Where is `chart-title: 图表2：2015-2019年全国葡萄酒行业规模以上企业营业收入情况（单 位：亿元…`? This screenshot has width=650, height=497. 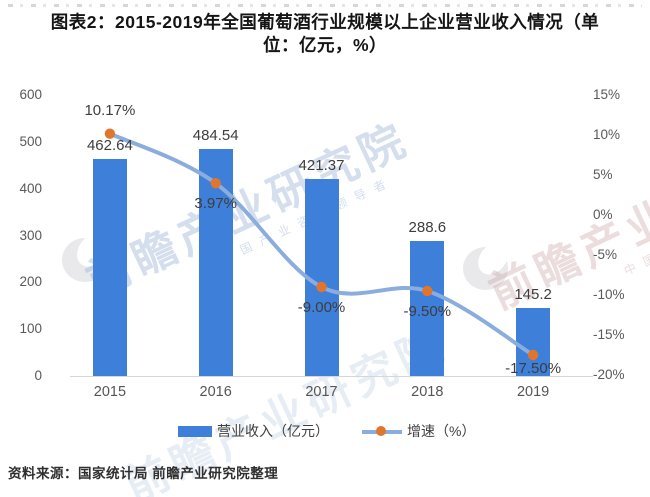
chart-title: 图表2：2015-2019年全国葡萄酒行业规模以上企业营业收入情况（单 位：亿元… is located at coordinates (325, 34).